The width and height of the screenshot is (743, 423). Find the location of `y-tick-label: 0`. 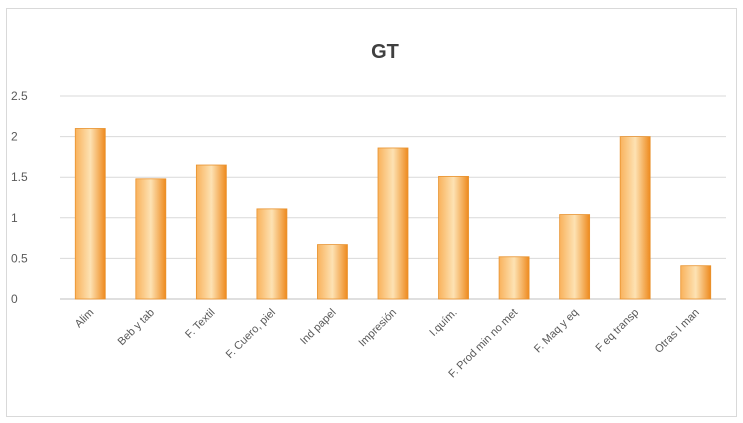

y-tick-label: 0 is located at coordinates (14, 299).